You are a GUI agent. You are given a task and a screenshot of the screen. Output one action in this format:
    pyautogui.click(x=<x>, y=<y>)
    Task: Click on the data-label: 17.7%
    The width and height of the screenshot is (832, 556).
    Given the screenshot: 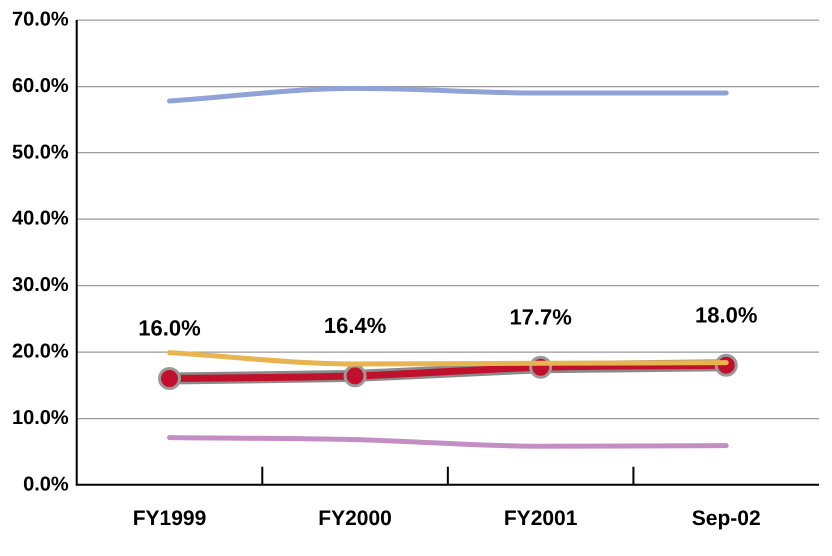 What is the action you would take?
    pyautogui.click(x=540, y=317)
    